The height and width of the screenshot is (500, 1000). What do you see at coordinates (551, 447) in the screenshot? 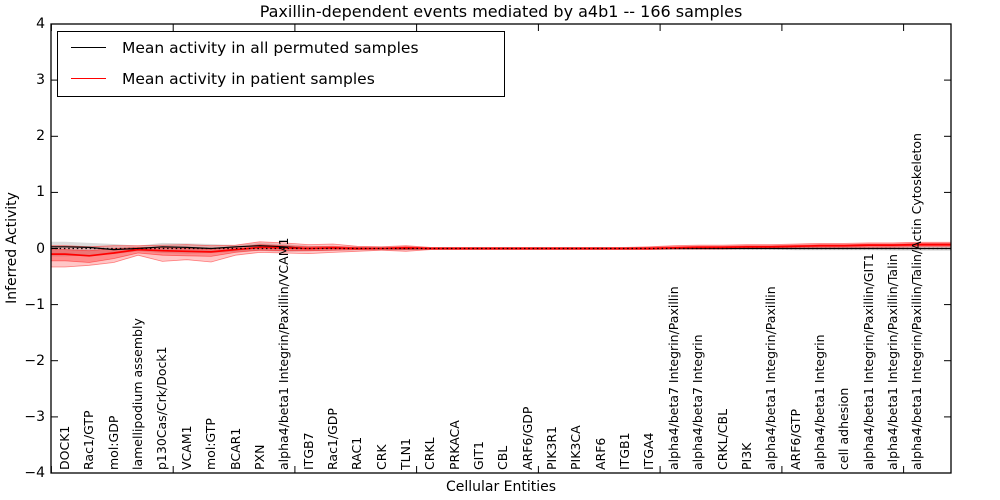
I see `x-tick-label: PIK3R1` at bounding box center [551, 447].